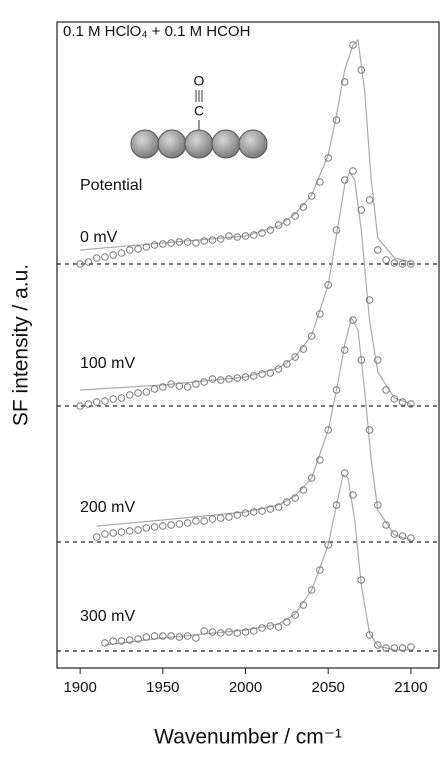 This screenshot has height=758, width=442. I want to click on annotation: Potential, so click(111, 185).